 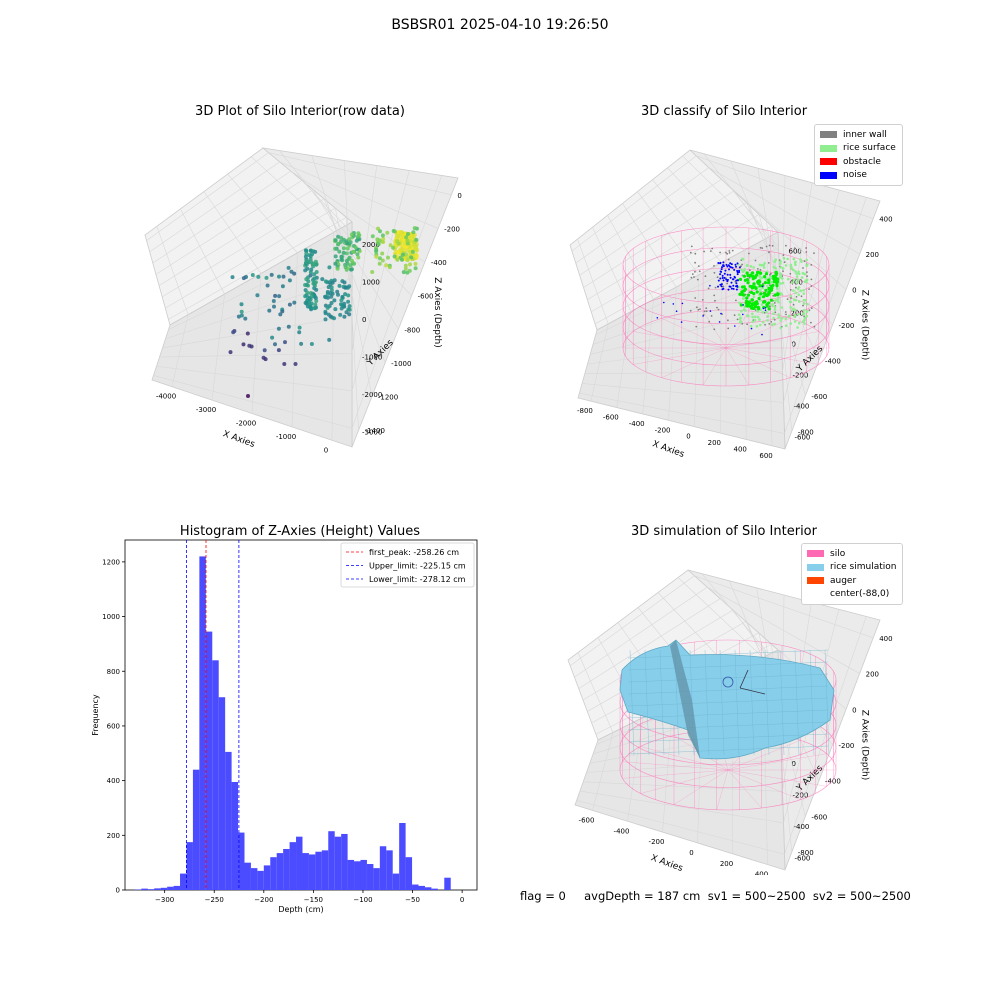 What do you see at coordinates (414, 552) in the screenshot?
I see `histogram-legend-label: first_peak: -258.26 cm` at bounding box center [414, 552].